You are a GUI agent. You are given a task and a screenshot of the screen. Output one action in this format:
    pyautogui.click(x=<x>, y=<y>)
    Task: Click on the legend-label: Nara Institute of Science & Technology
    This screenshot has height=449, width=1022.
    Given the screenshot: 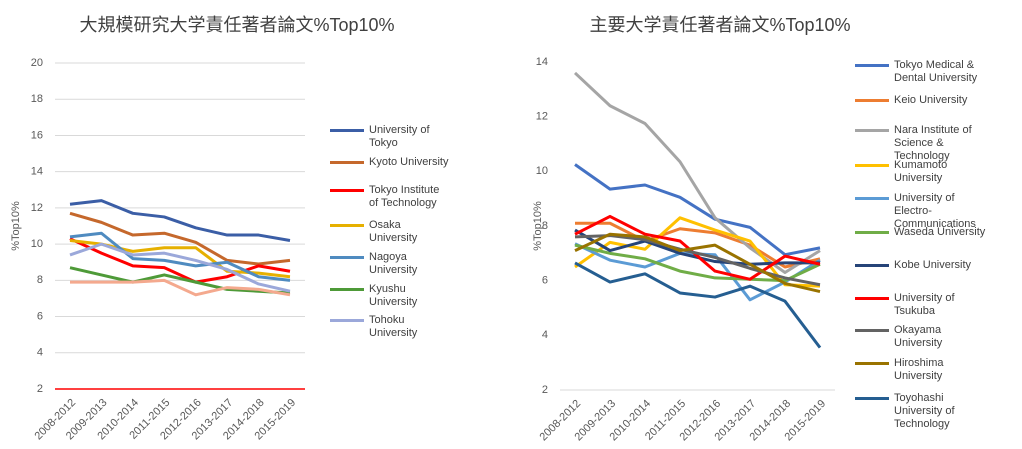 What is the action you would take?
    pyautogui.click(x=933, y=143)
    